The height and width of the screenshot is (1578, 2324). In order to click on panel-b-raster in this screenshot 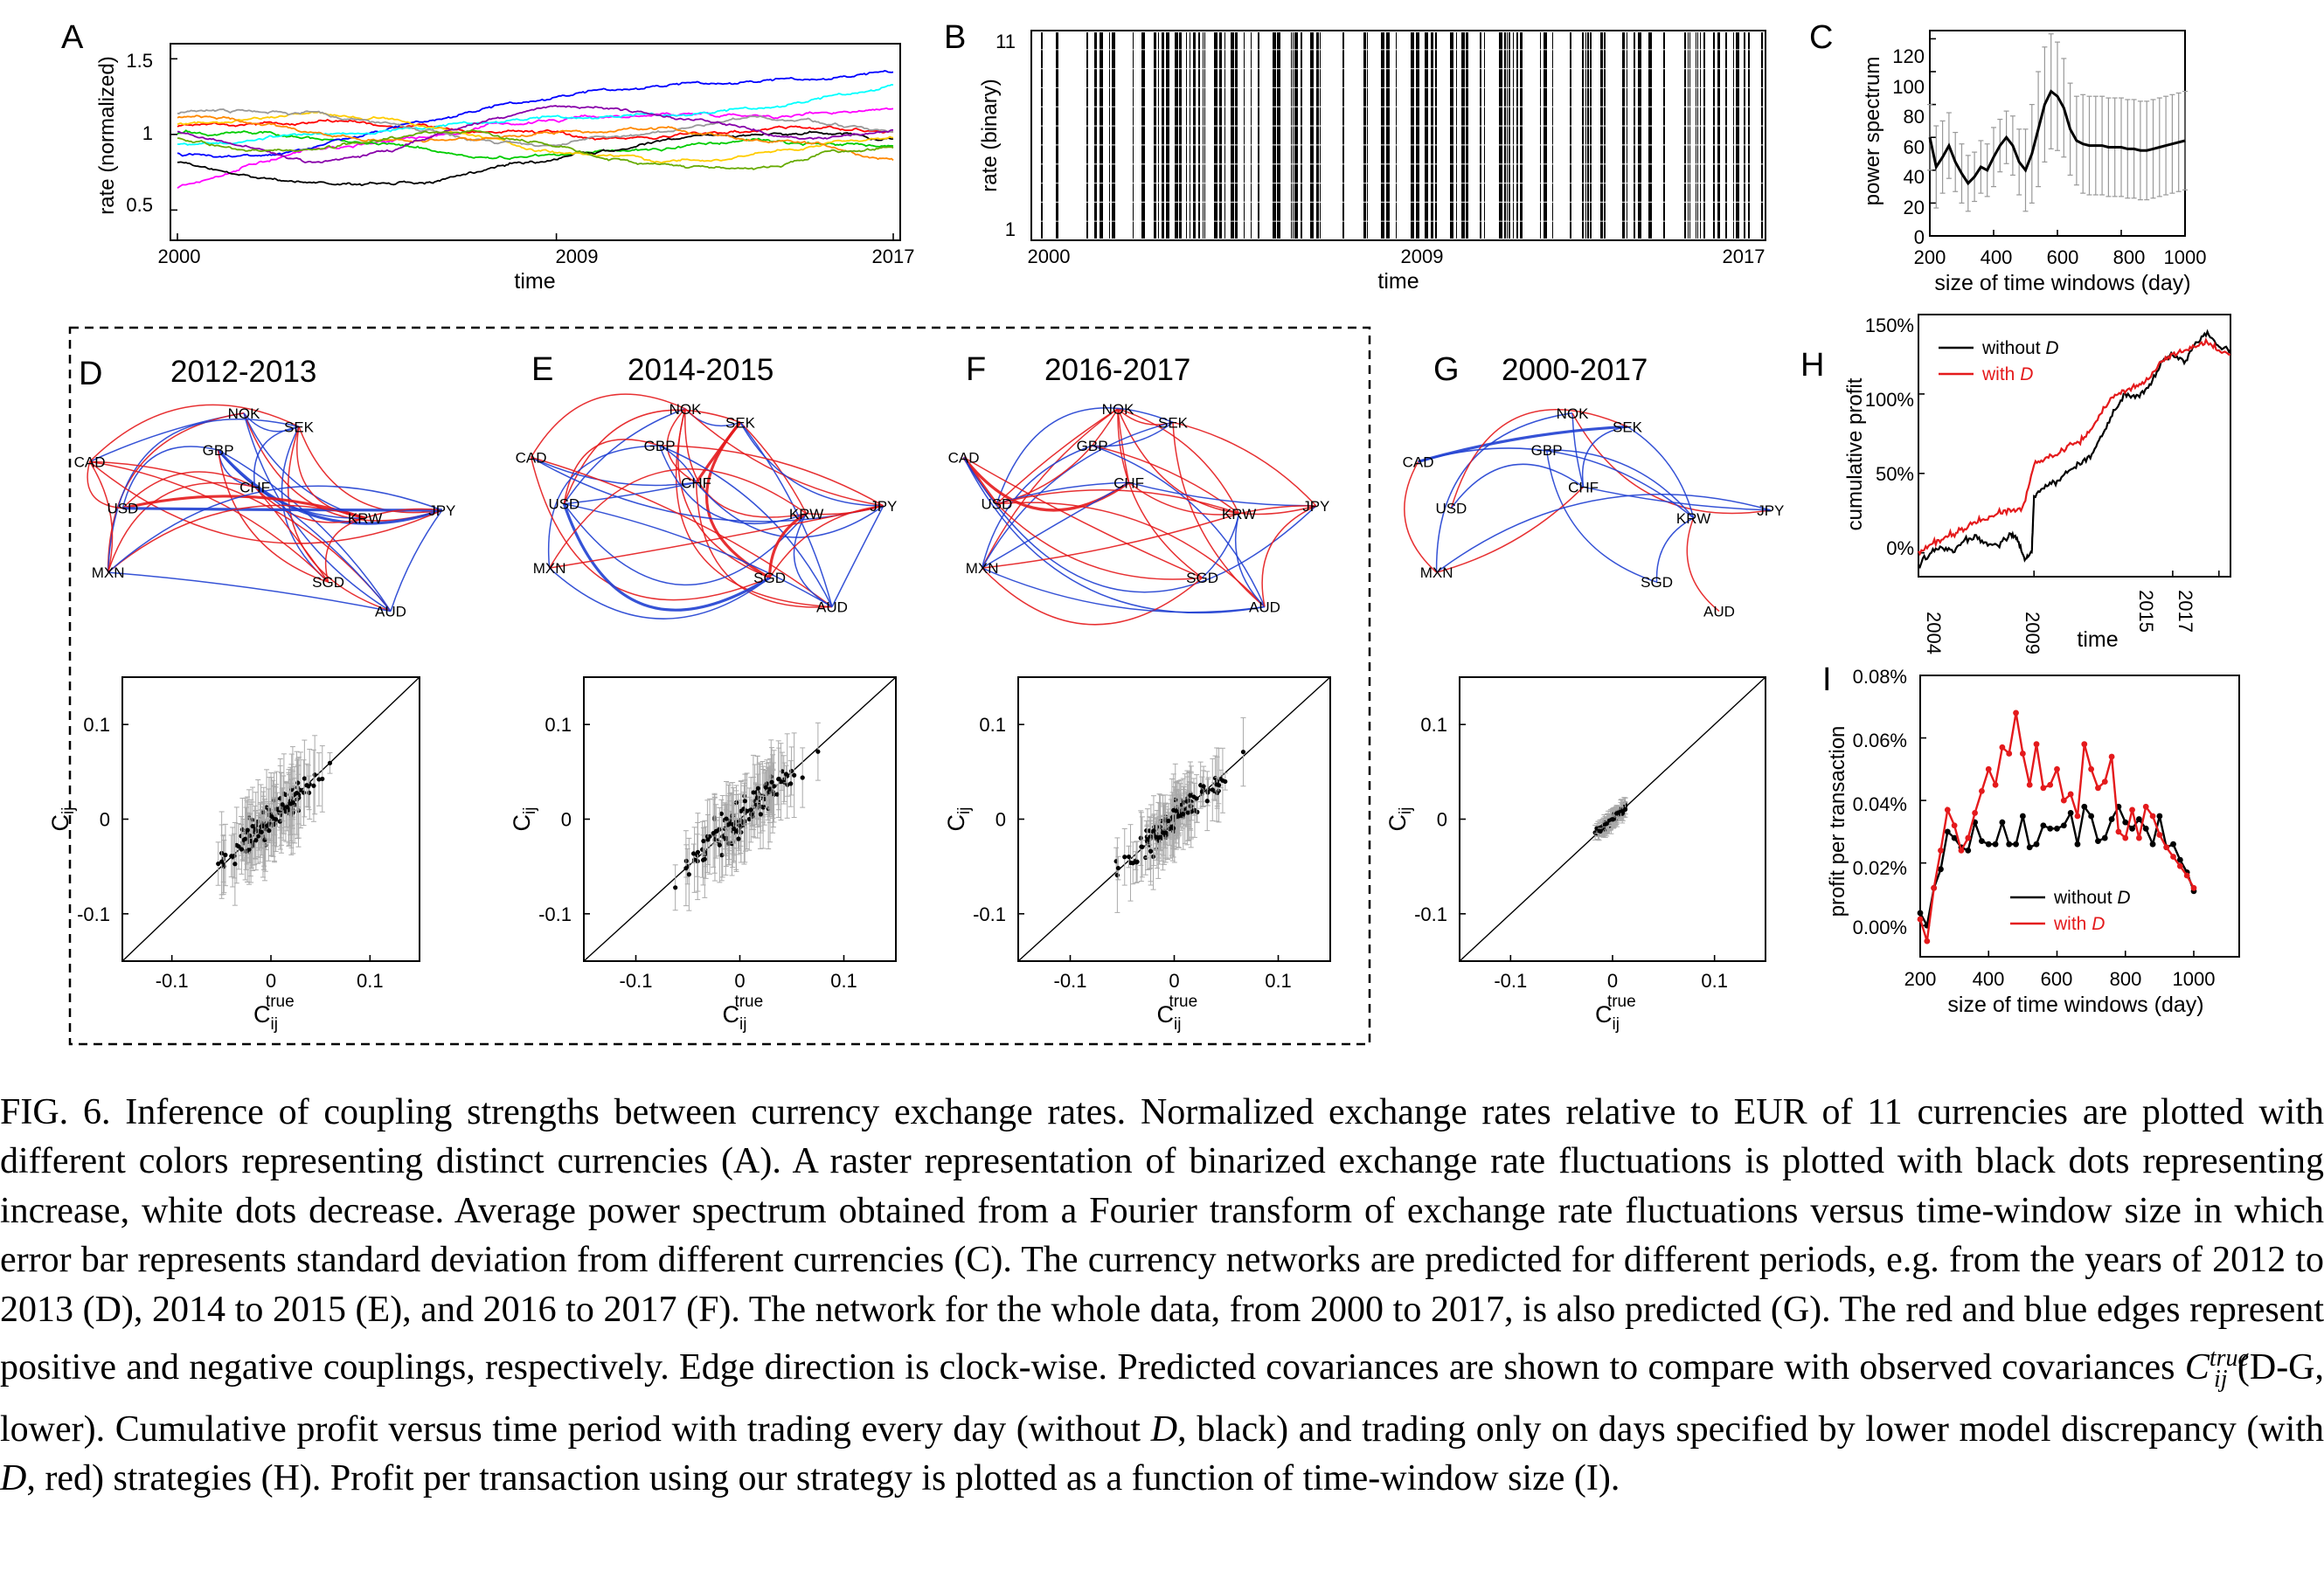, I will do `click(1398, 135)`.